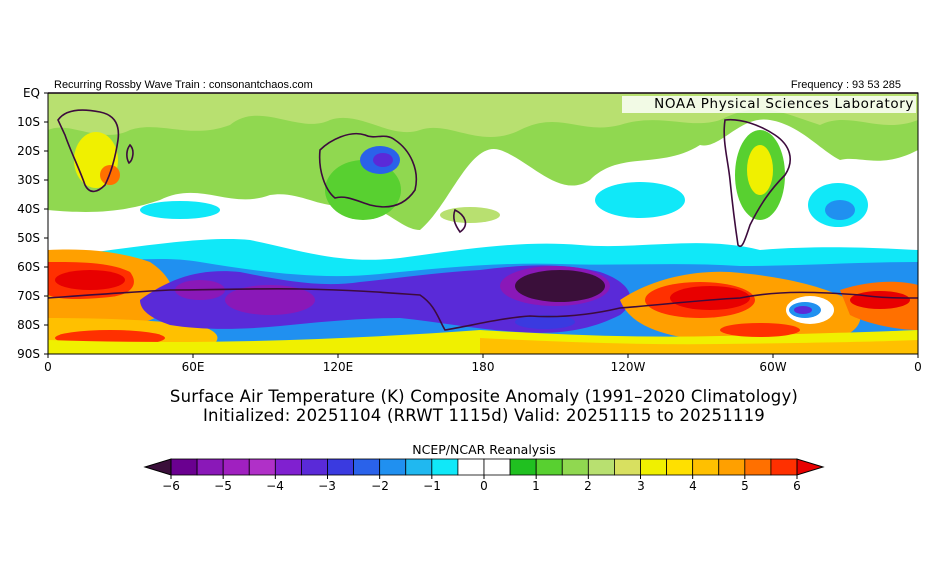 This screenshot has height=580, width=930. Describe the element at coordinates (157, 467) in the screenshot. I see `colorbar-low-arrow` at that location.